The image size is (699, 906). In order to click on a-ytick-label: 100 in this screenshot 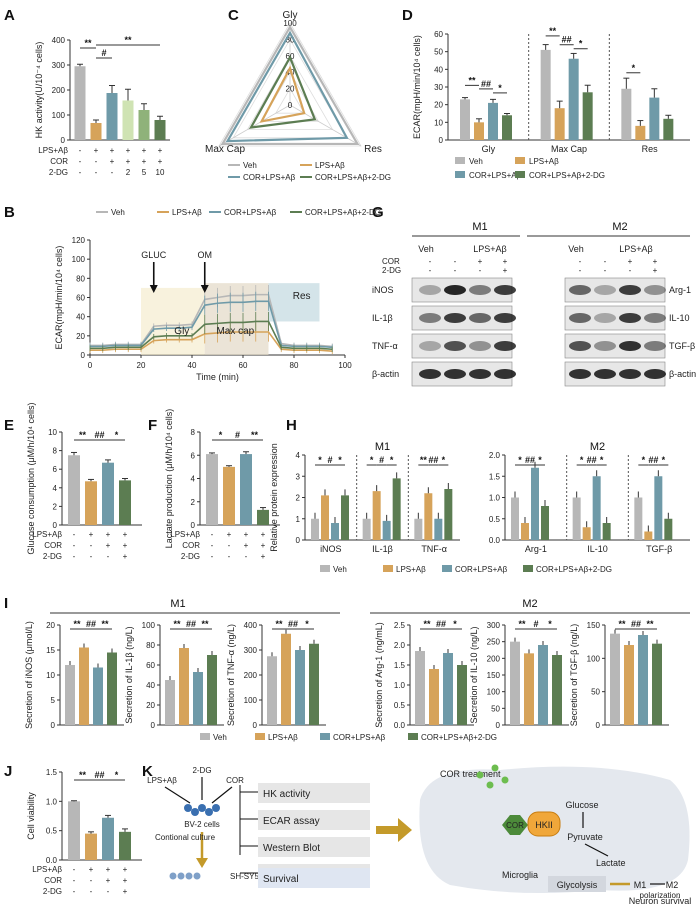, I will do `click(59, 115)`.